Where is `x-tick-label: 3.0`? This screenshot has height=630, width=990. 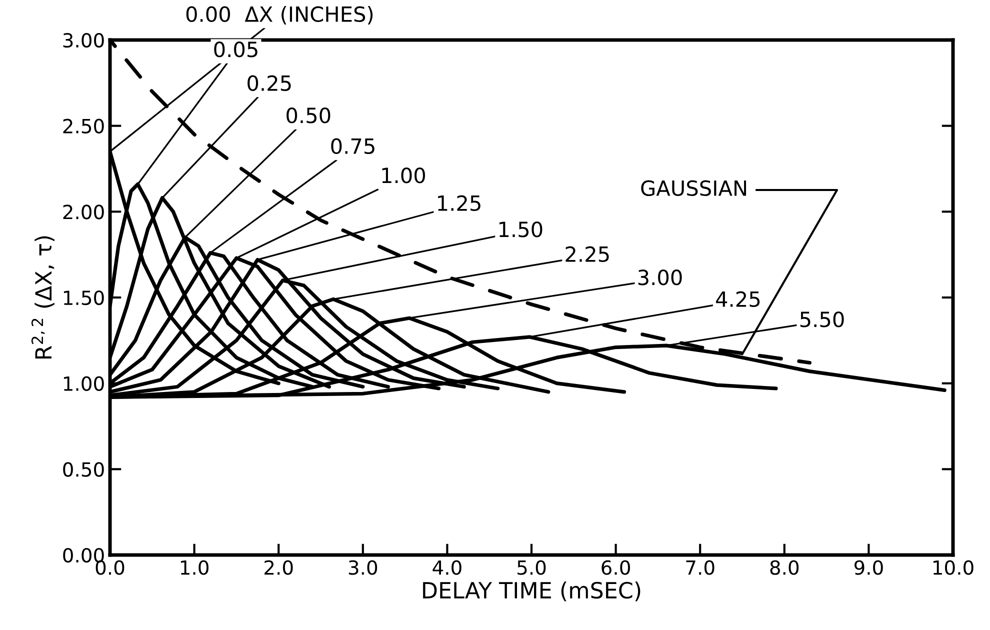
x-tick-label: 3.0 is located at coordinates (363, 567).